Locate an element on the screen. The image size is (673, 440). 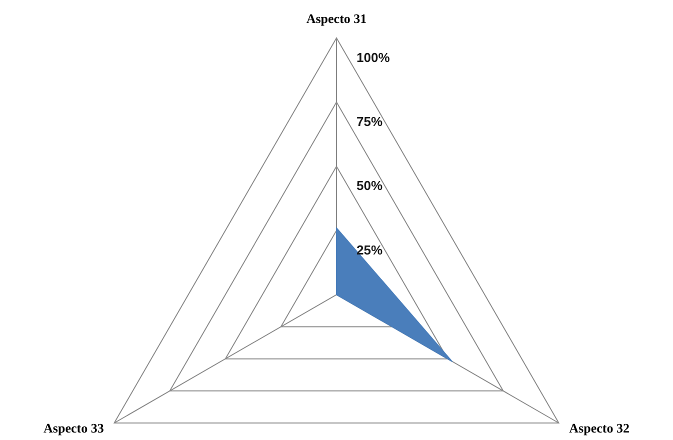
y-tick-label: 50% is located at coordinates (369, 186).